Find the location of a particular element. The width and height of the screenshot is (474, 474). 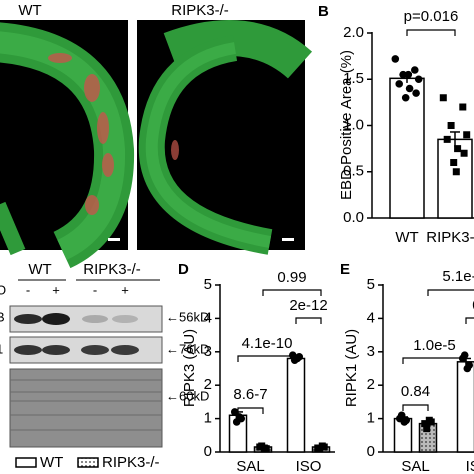

annotation: p=0.016 is located at coordinates (431, 16).